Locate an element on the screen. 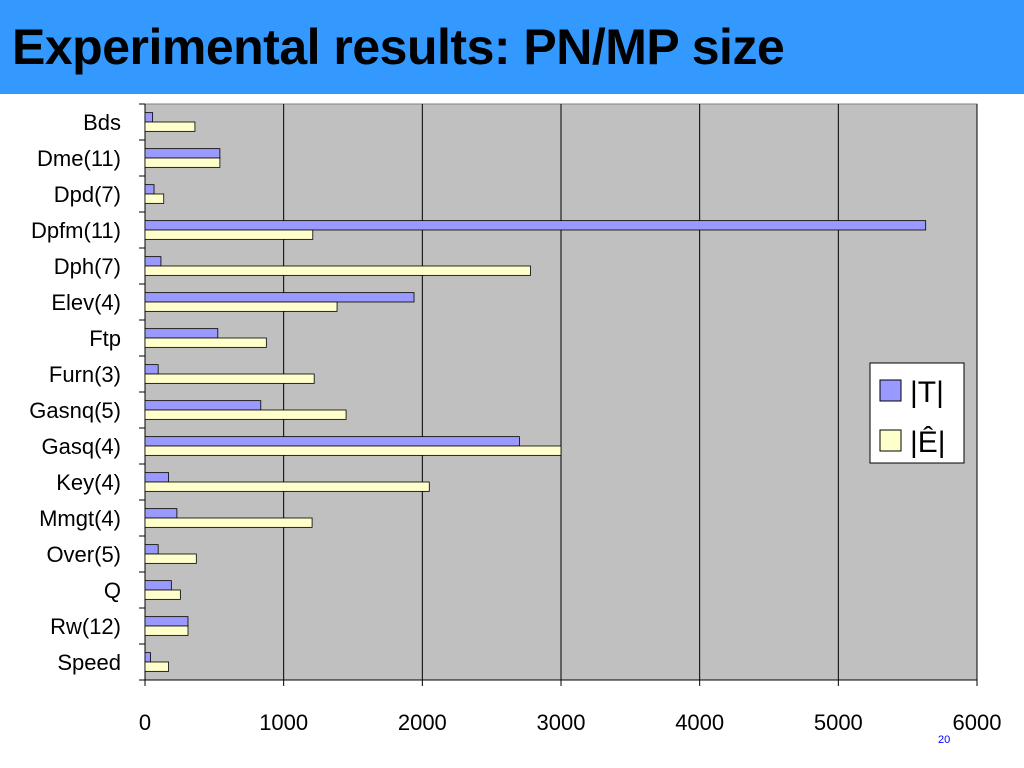 This screenshot has width=1024, height=768. slide-title: Experimental results: PN/MP size is located at coordinates (398, 47).